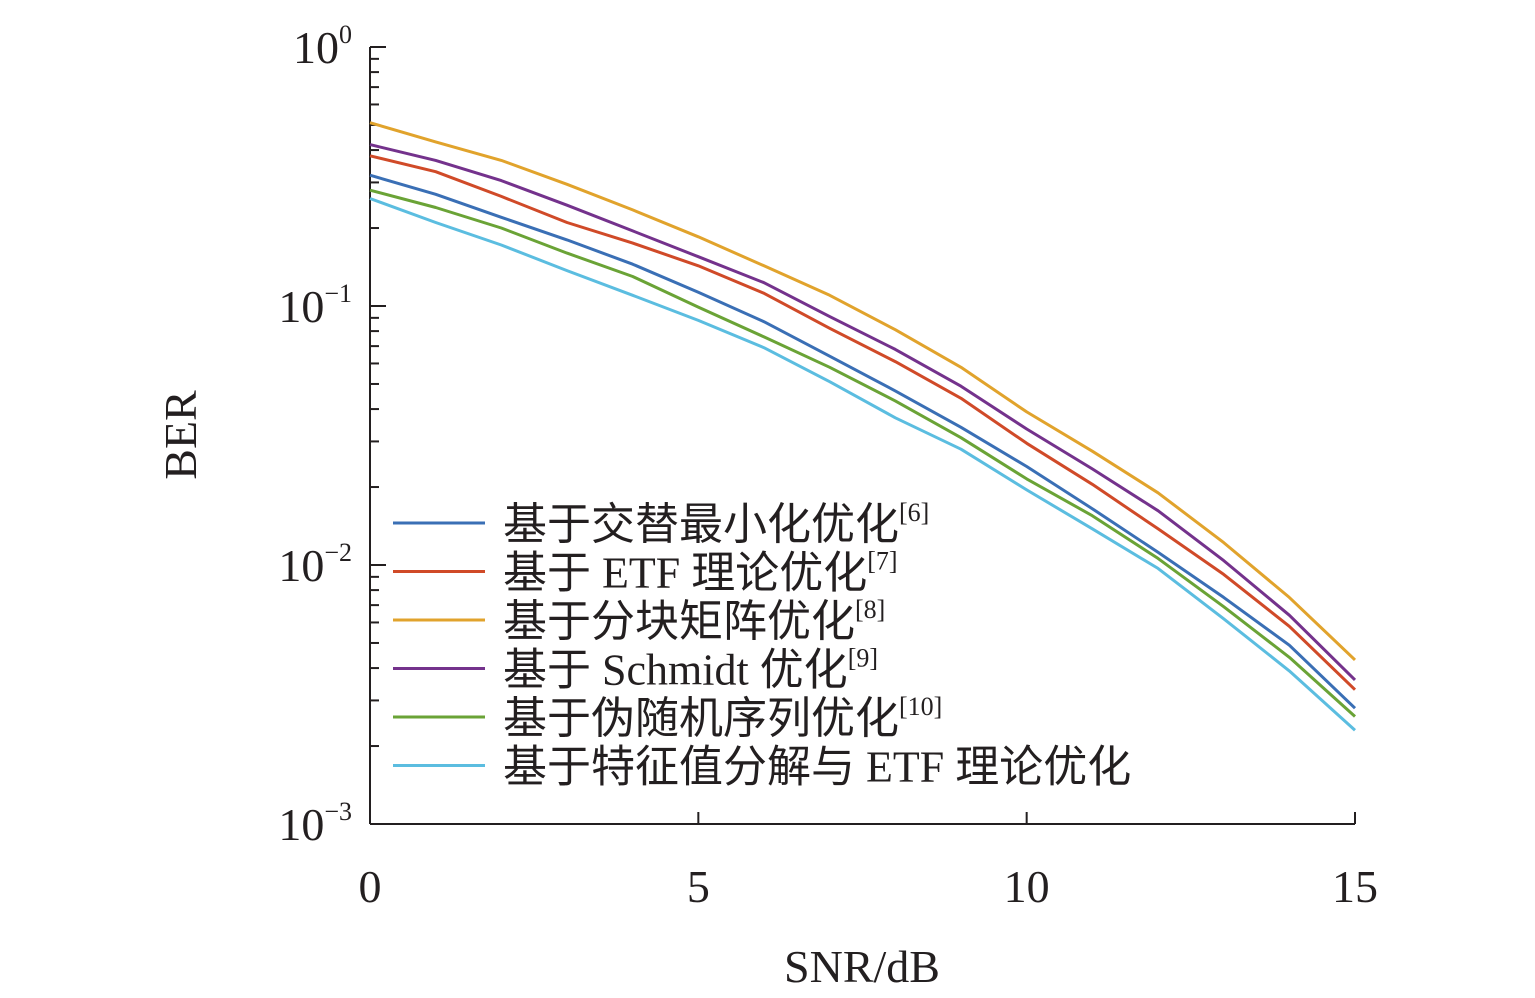 This screenshot has height=998, width=1535. I want to click on x-tick-label: 15, so click(1355, 886).